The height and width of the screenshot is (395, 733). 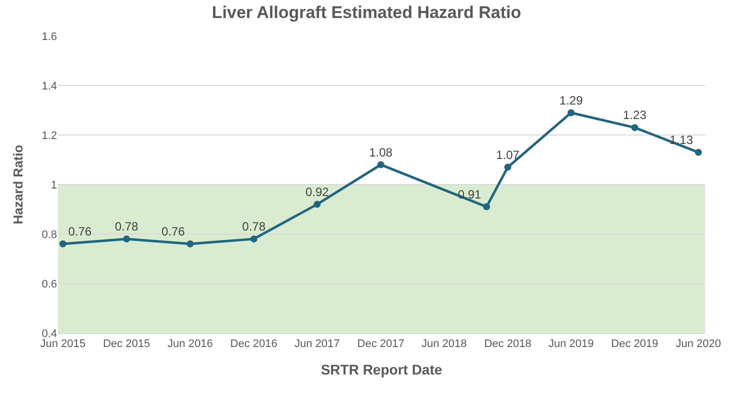 I want to click on y-tick-label: 1, so click(x=53, y=185).